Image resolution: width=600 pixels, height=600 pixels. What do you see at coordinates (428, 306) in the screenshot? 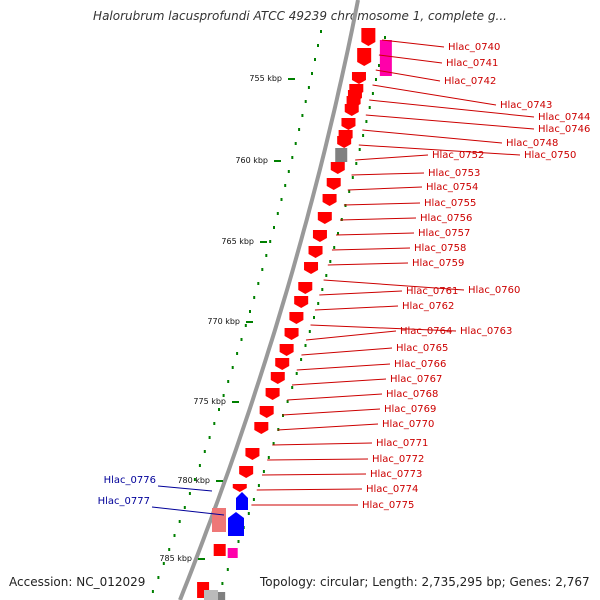
I see `gene-label: Hlac_0762` at bounding box center [428, 306].